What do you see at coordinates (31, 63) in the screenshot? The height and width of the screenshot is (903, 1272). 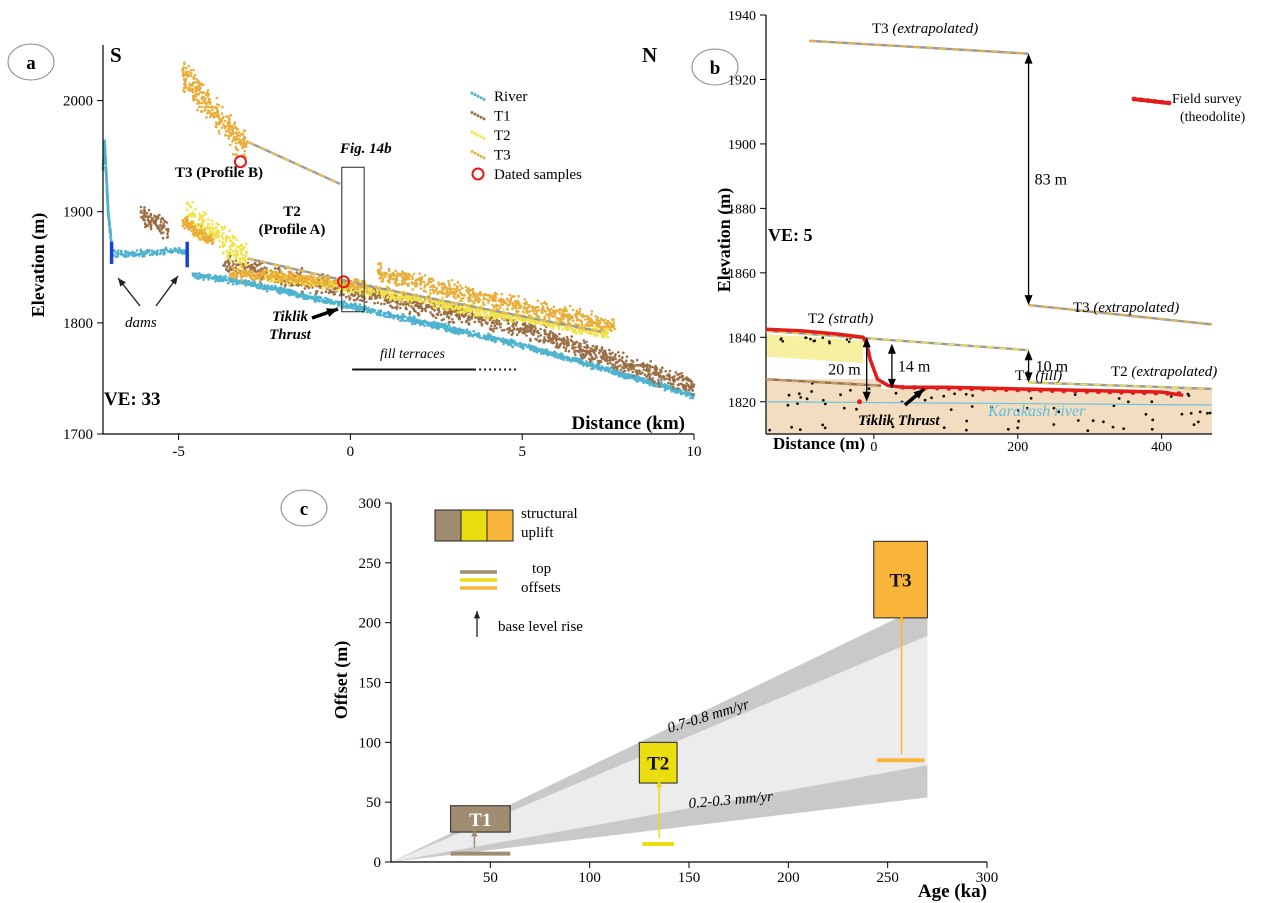 I see `panel-a-label: a` at bounding box center [31, 63].